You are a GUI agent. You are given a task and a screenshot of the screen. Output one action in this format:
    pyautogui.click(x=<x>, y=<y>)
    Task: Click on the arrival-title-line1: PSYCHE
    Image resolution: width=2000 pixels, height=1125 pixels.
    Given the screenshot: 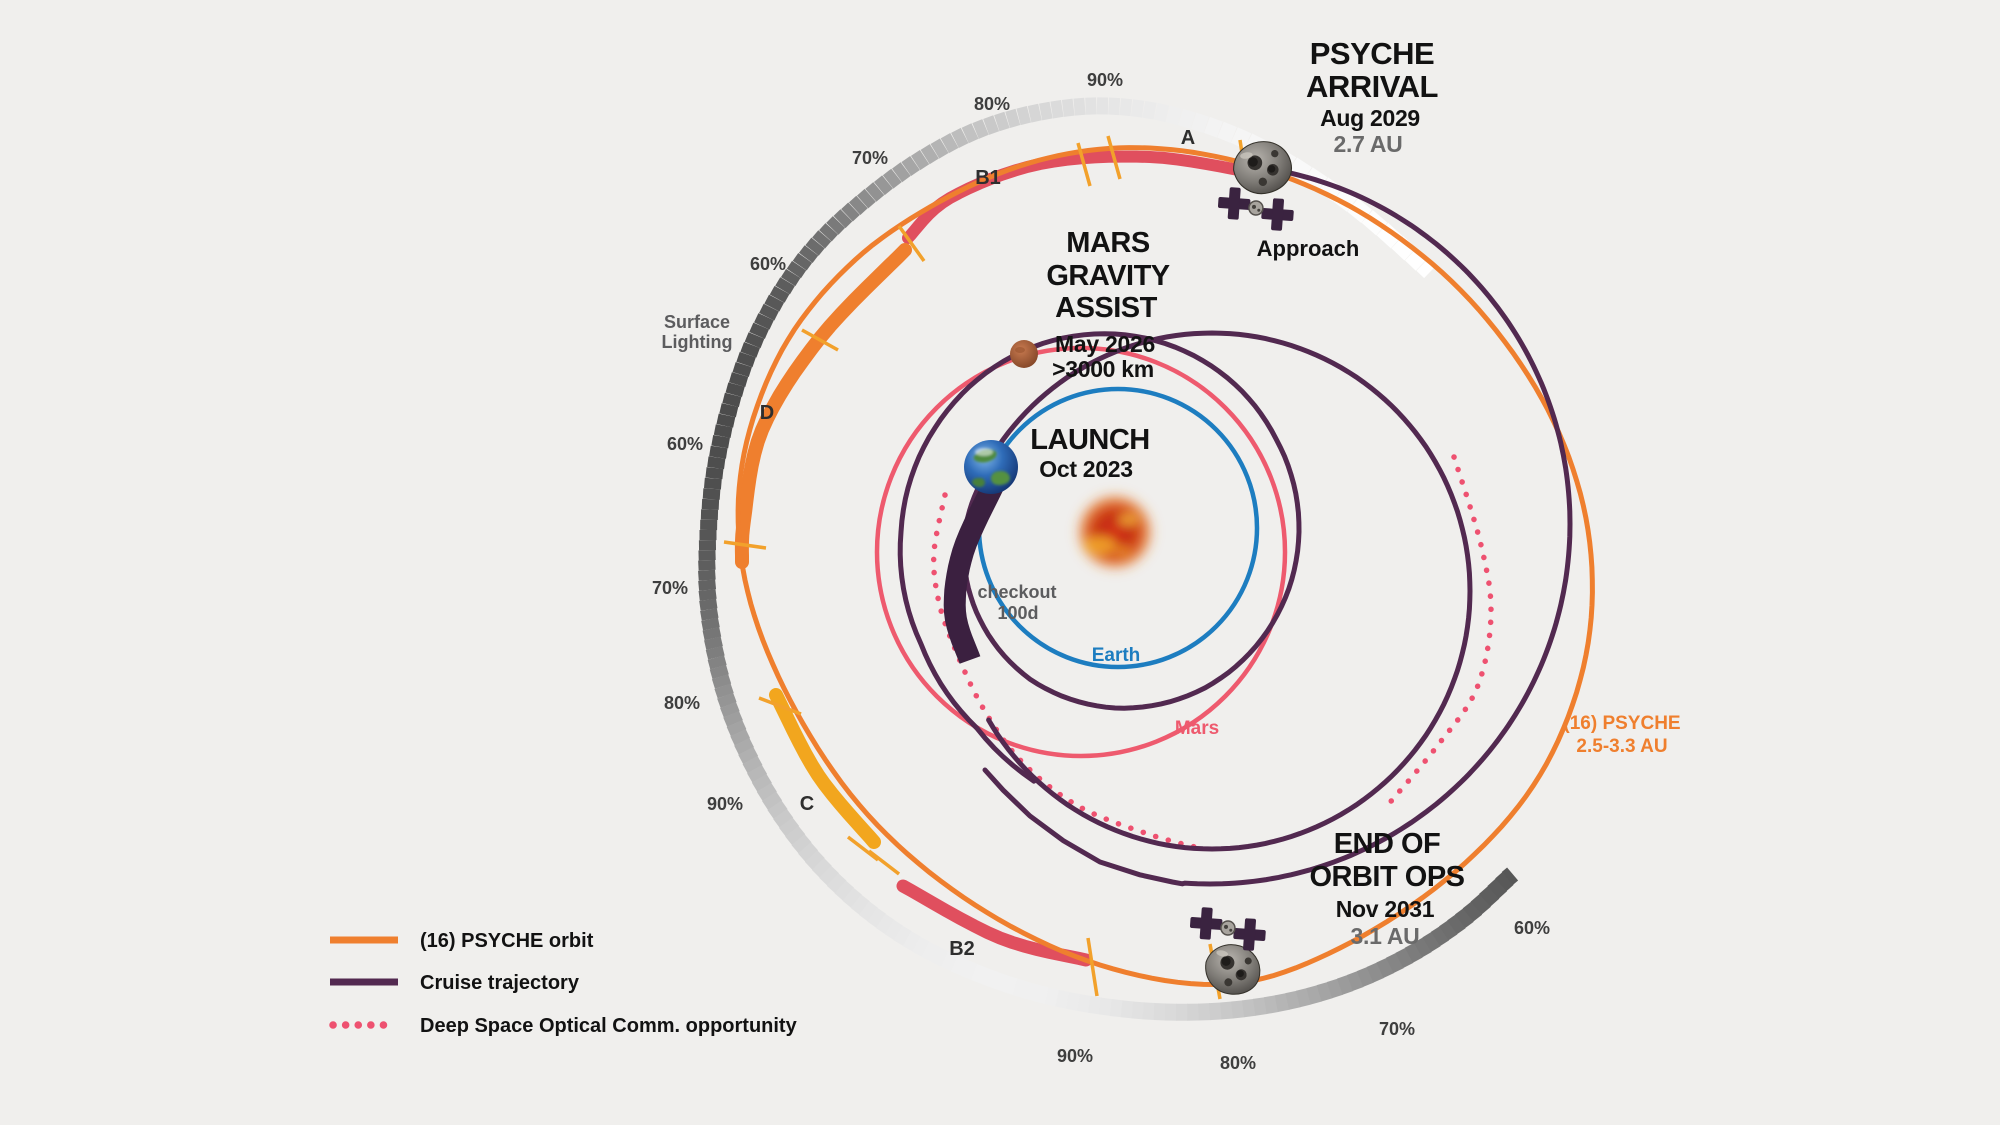 What is the action you would take?
    pyautogui.click(x=1372, y=53)
    